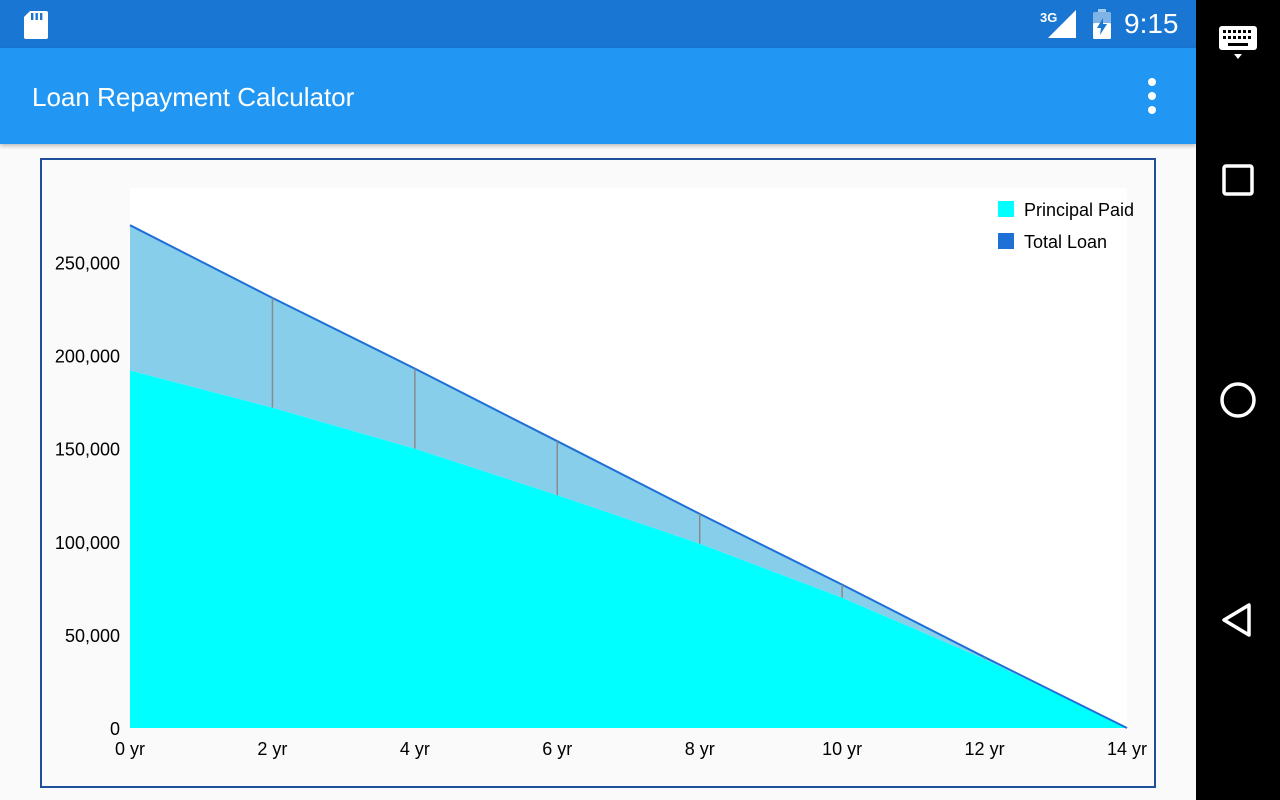  What do you see at coordinates (842, 749) in the screenshot?
I see `x-tick-label: 10 yr` at bounding box center [842, 749].